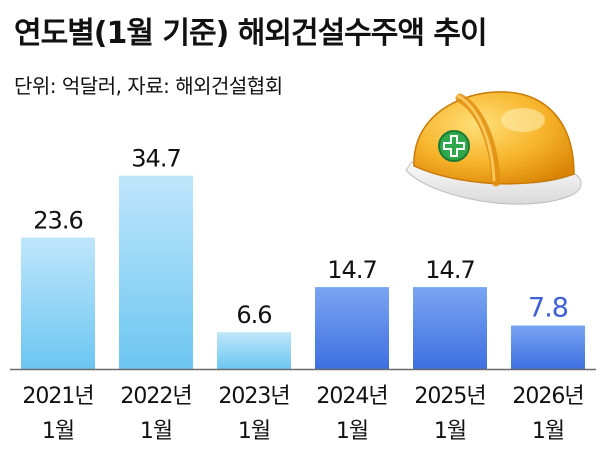 The height and width of the screenshot is (458, 601). What do you see at coordinates (449, 396) in the screenshot?
I see `category-label-4-0: 2025년` at bounding box center [449, 396].